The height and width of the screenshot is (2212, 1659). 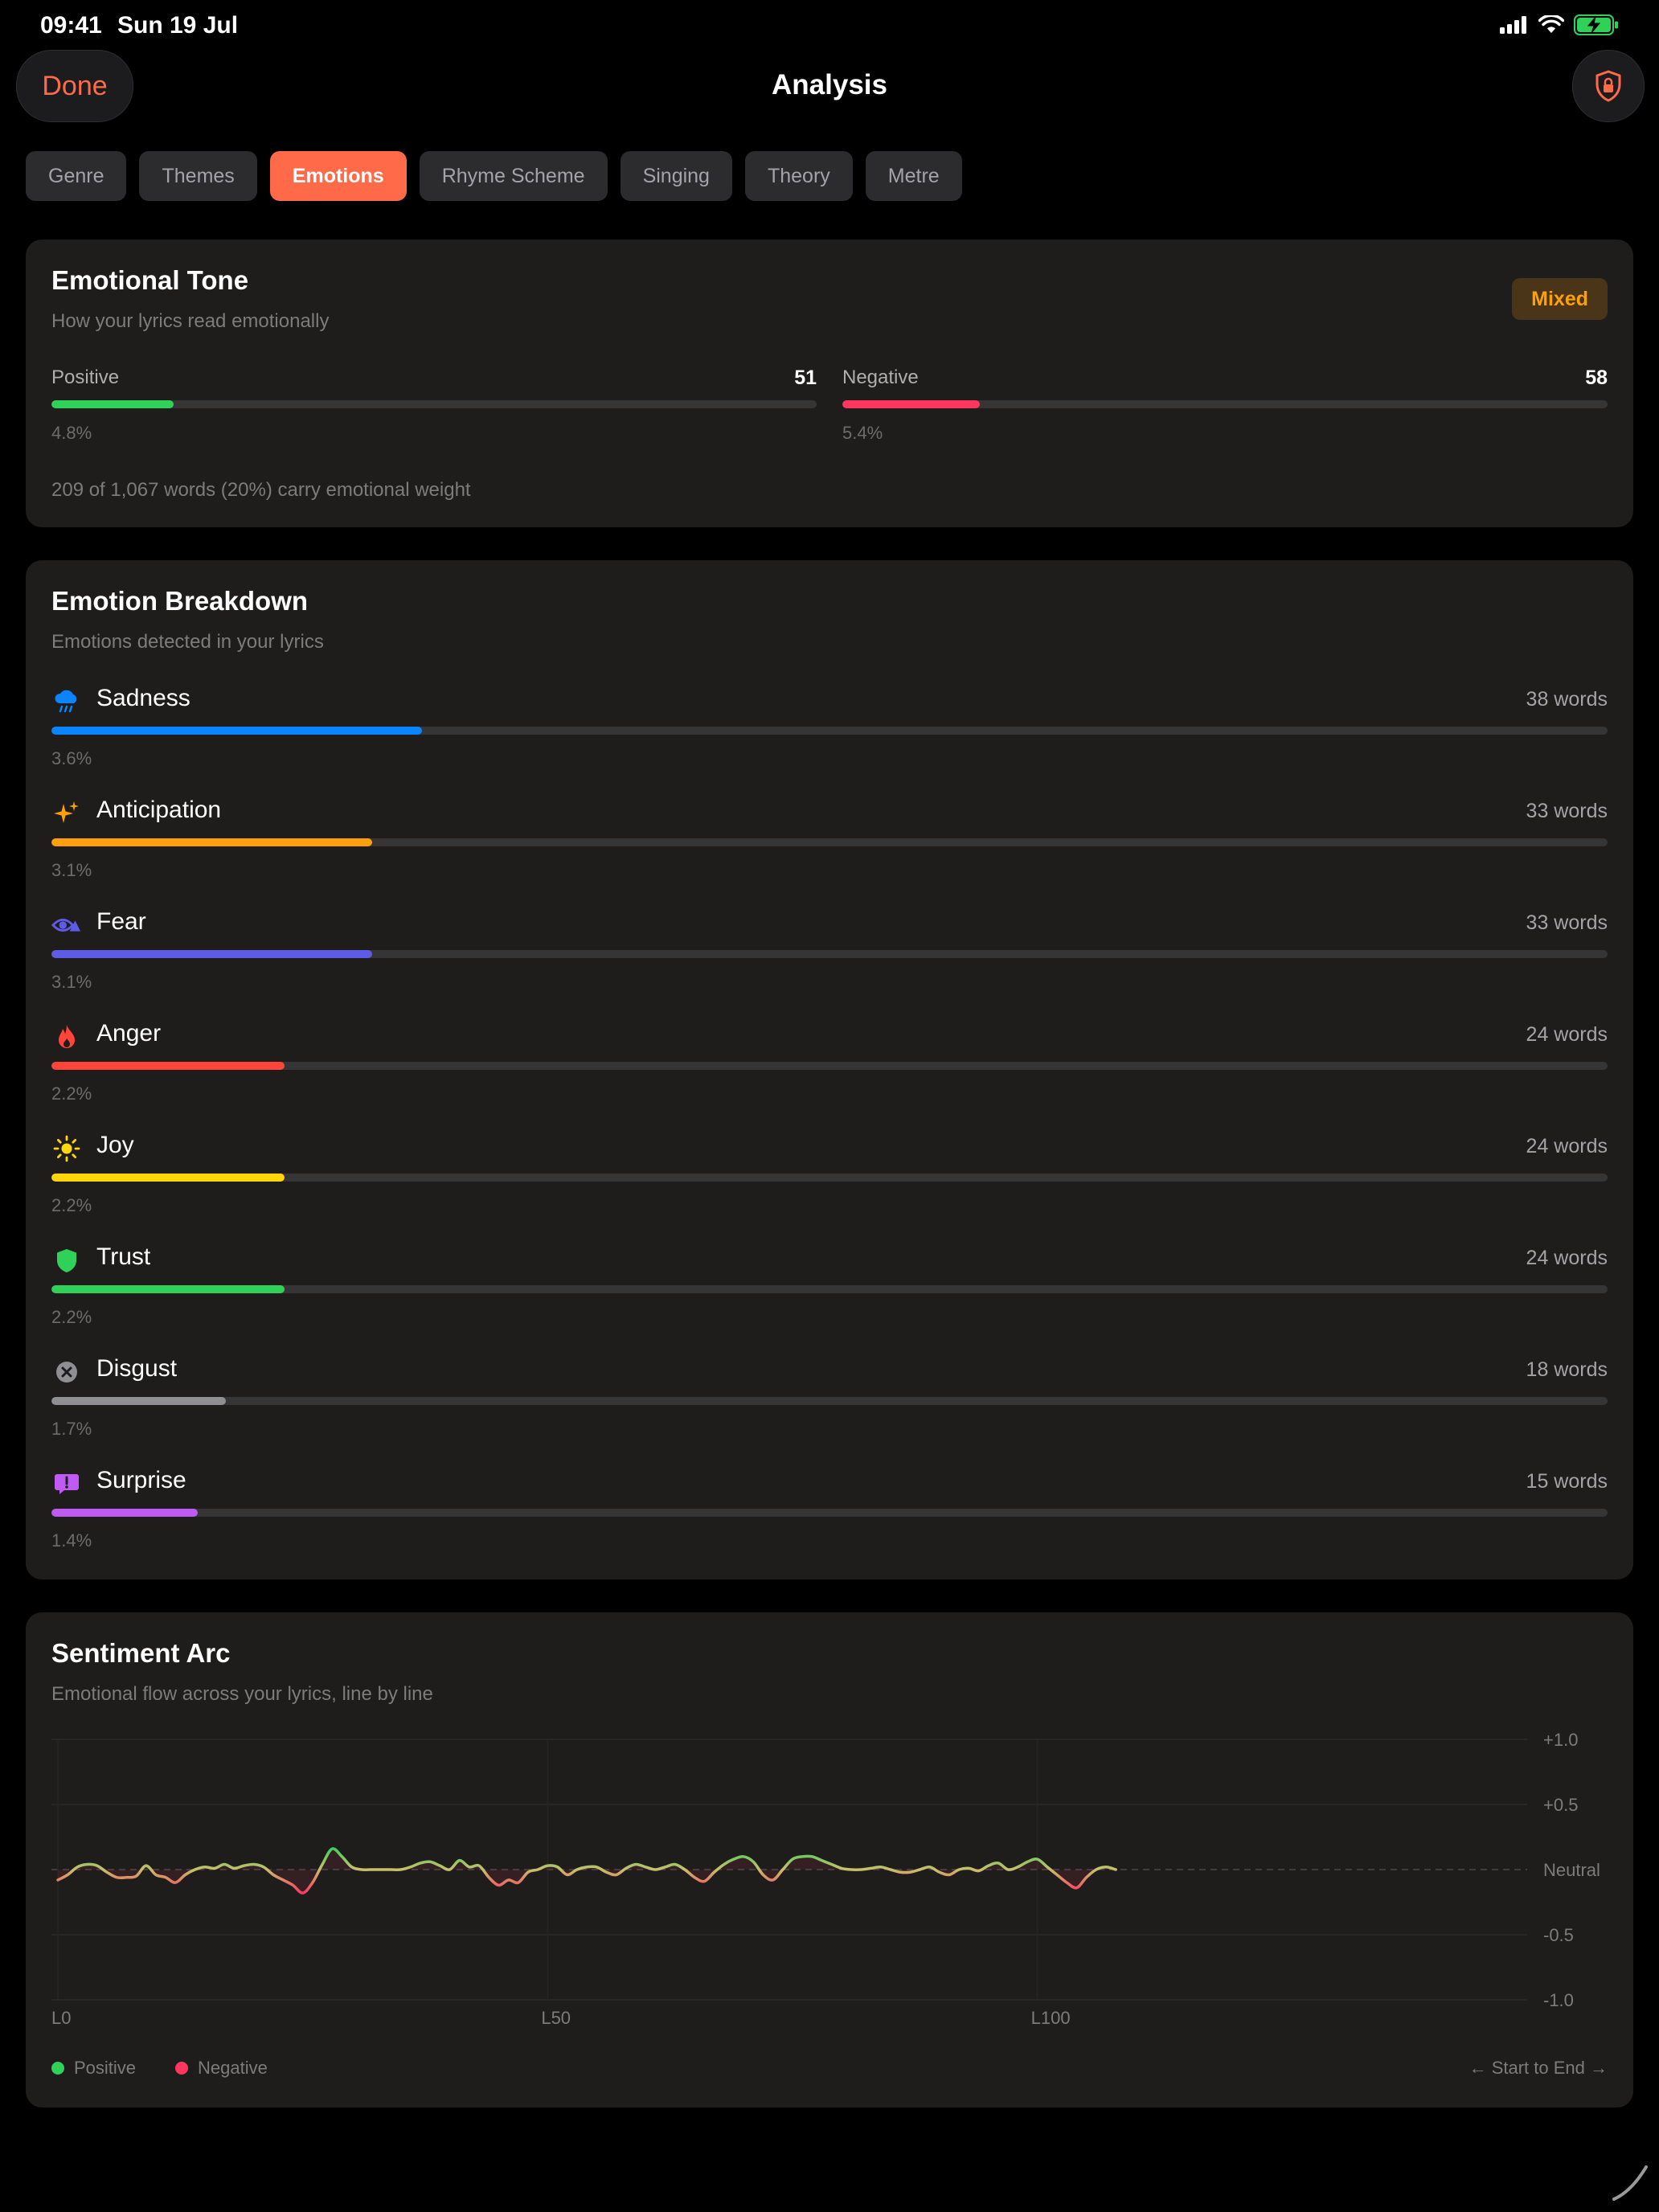 What do you see at coordinates (180, 601) in the screenshot?
I see `breakdown-title: Emotion Breakdown` at bounding box center [180, 601].